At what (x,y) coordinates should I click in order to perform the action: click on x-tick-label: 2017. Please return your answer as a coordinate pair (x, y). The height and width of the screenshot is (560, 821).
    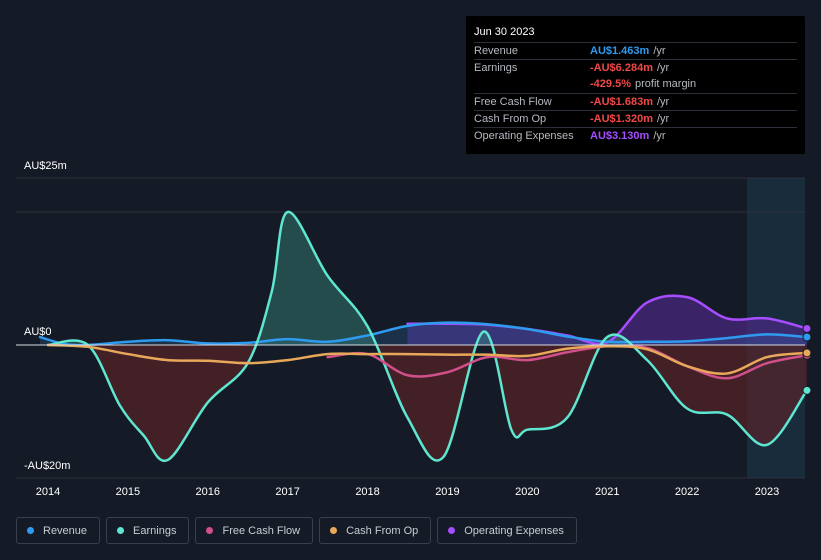
    Looking at the image, I should click on (287, 492).